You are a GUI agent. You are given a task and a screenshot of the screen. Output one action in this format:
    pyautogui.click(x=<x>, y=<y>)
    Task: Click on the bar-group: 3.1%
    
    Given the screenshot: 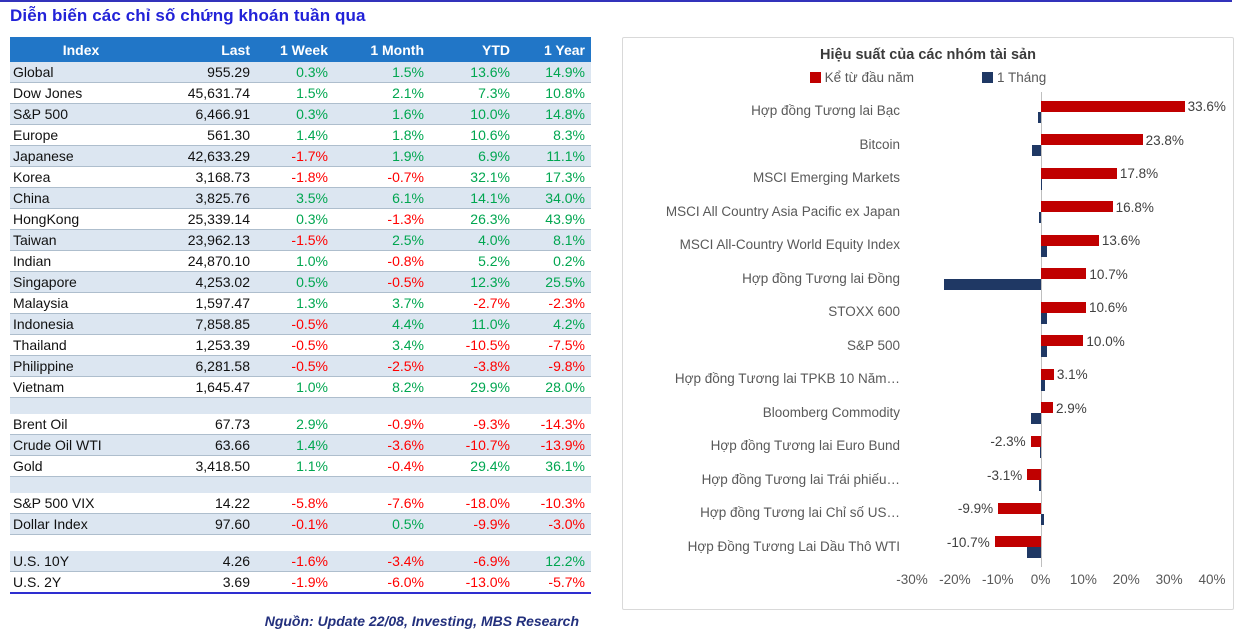 What is the action you would take?
    pyautogui.click(x=1062, y=380)
    